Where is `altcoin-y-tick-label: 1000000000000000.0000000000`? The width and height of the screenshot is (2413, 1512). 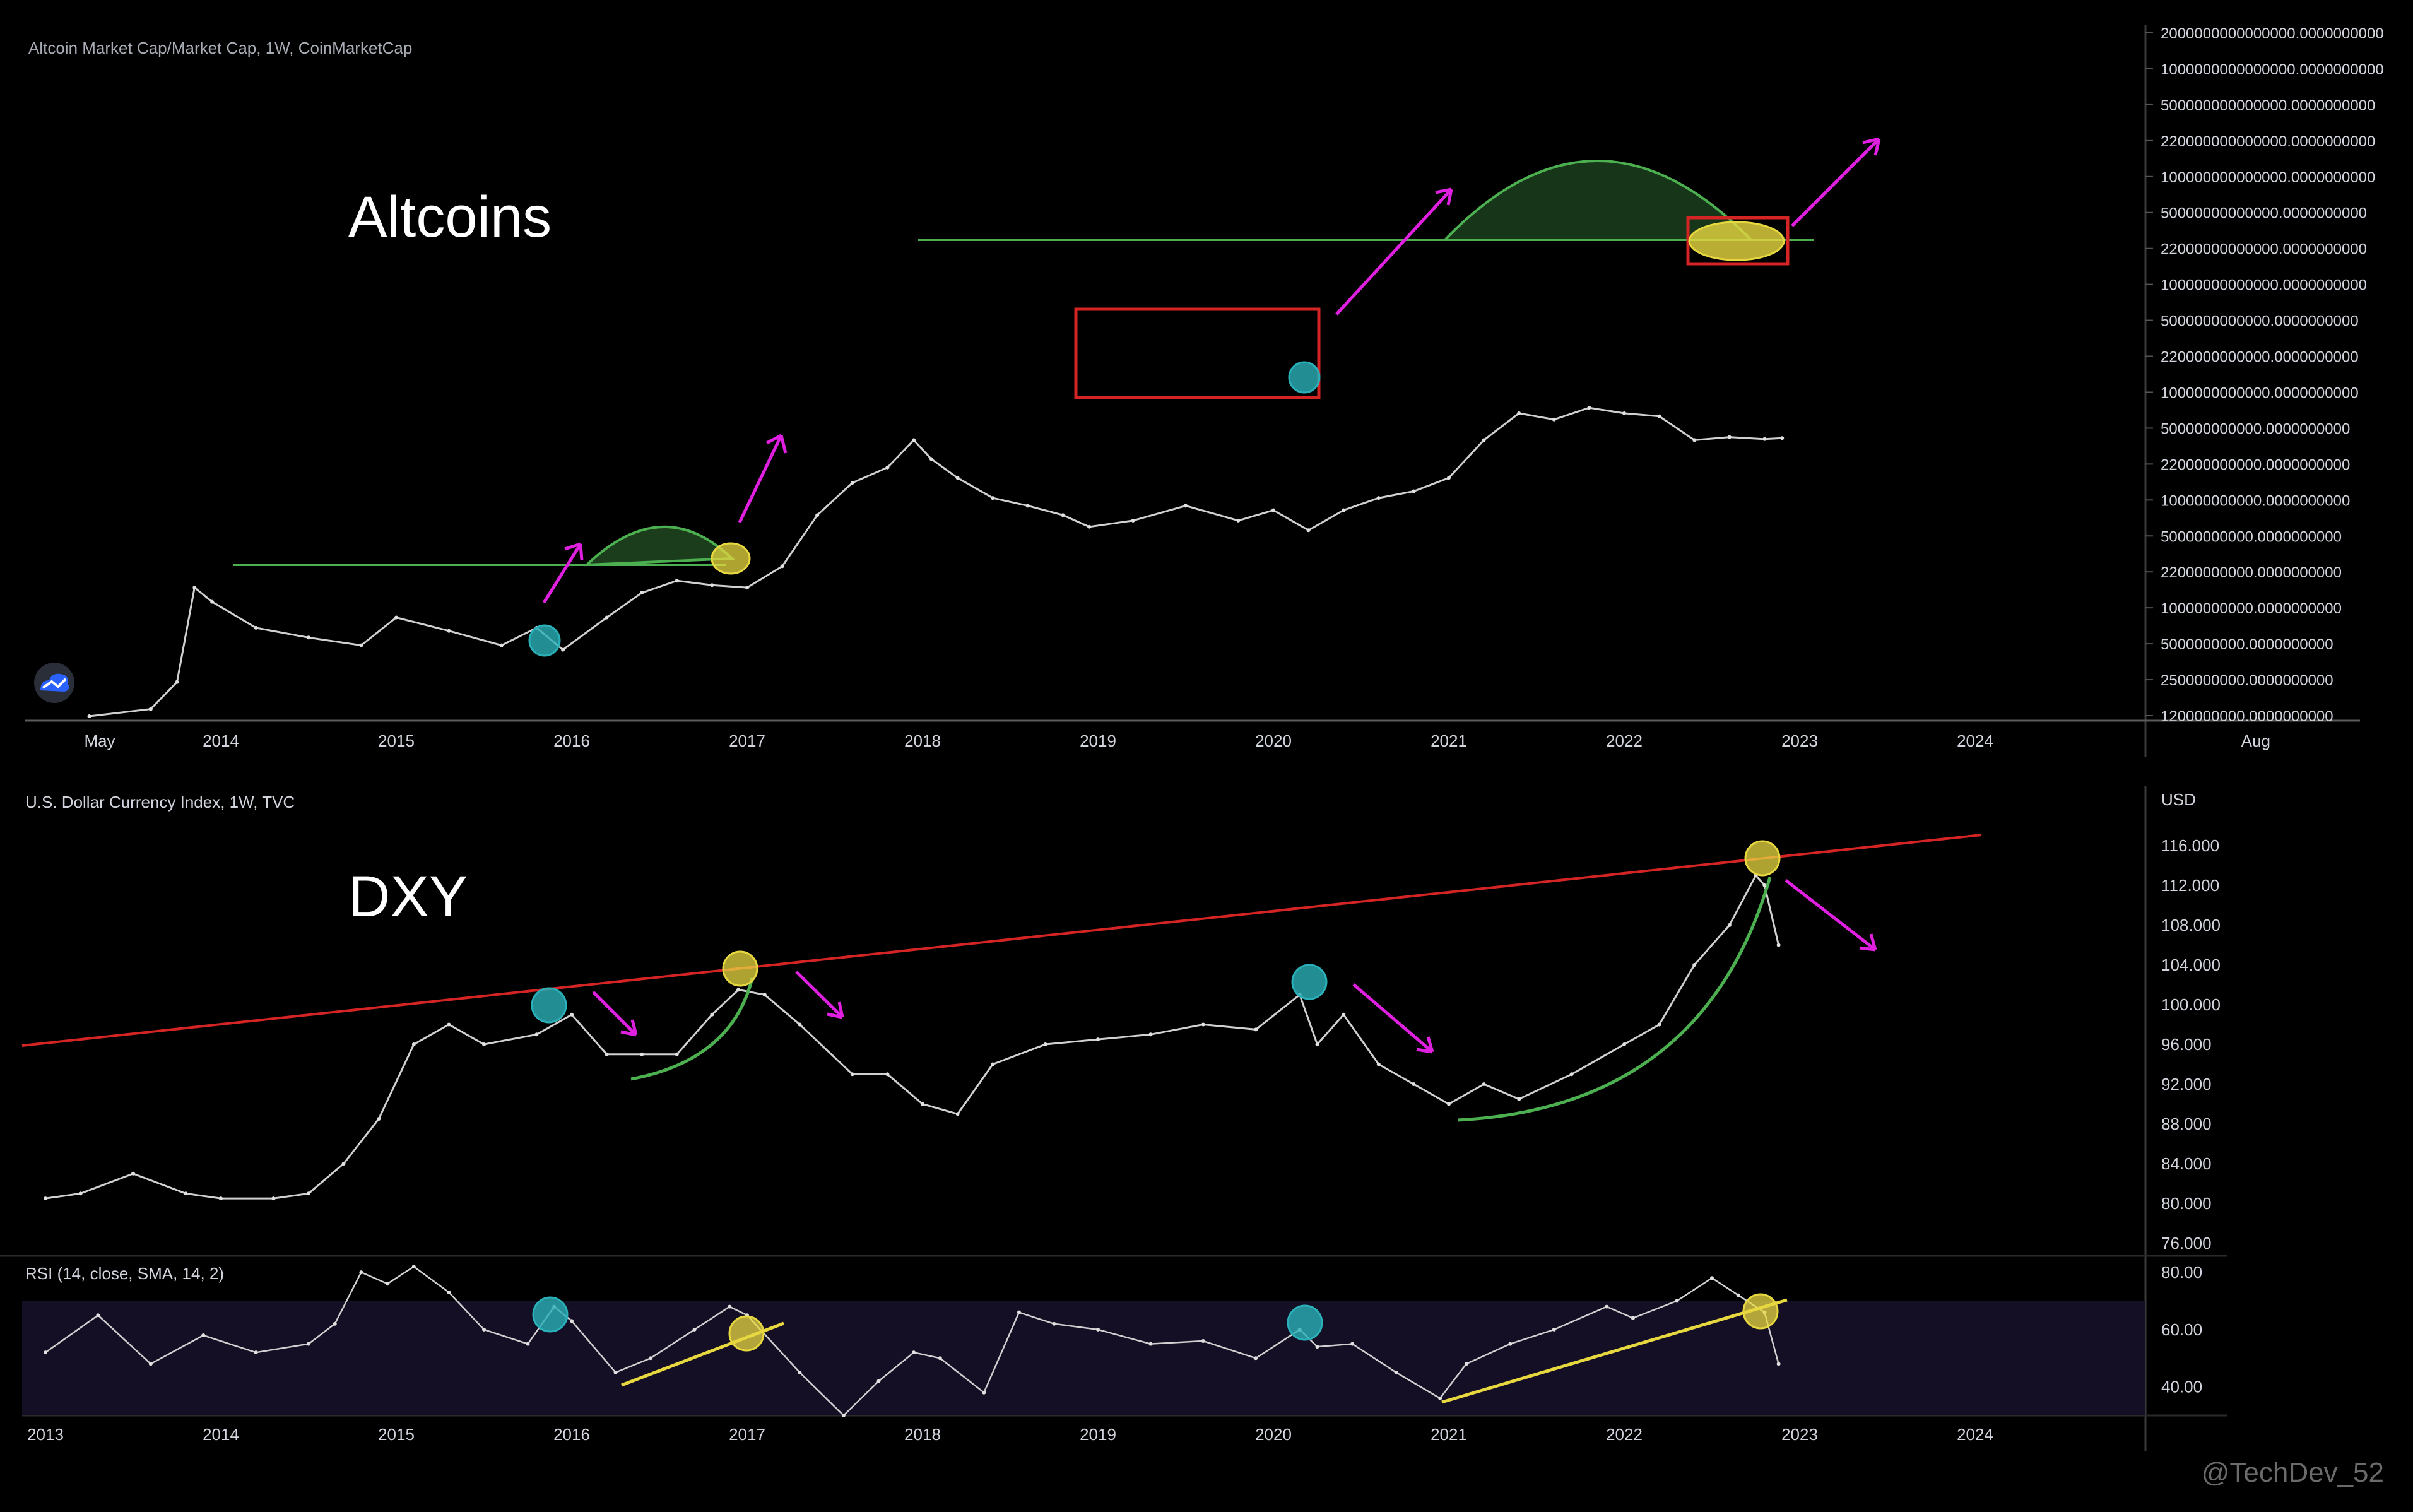 altcoin-y-tick-label: 1000000000000000.0000000000 is located at coordinates (2272, 69).